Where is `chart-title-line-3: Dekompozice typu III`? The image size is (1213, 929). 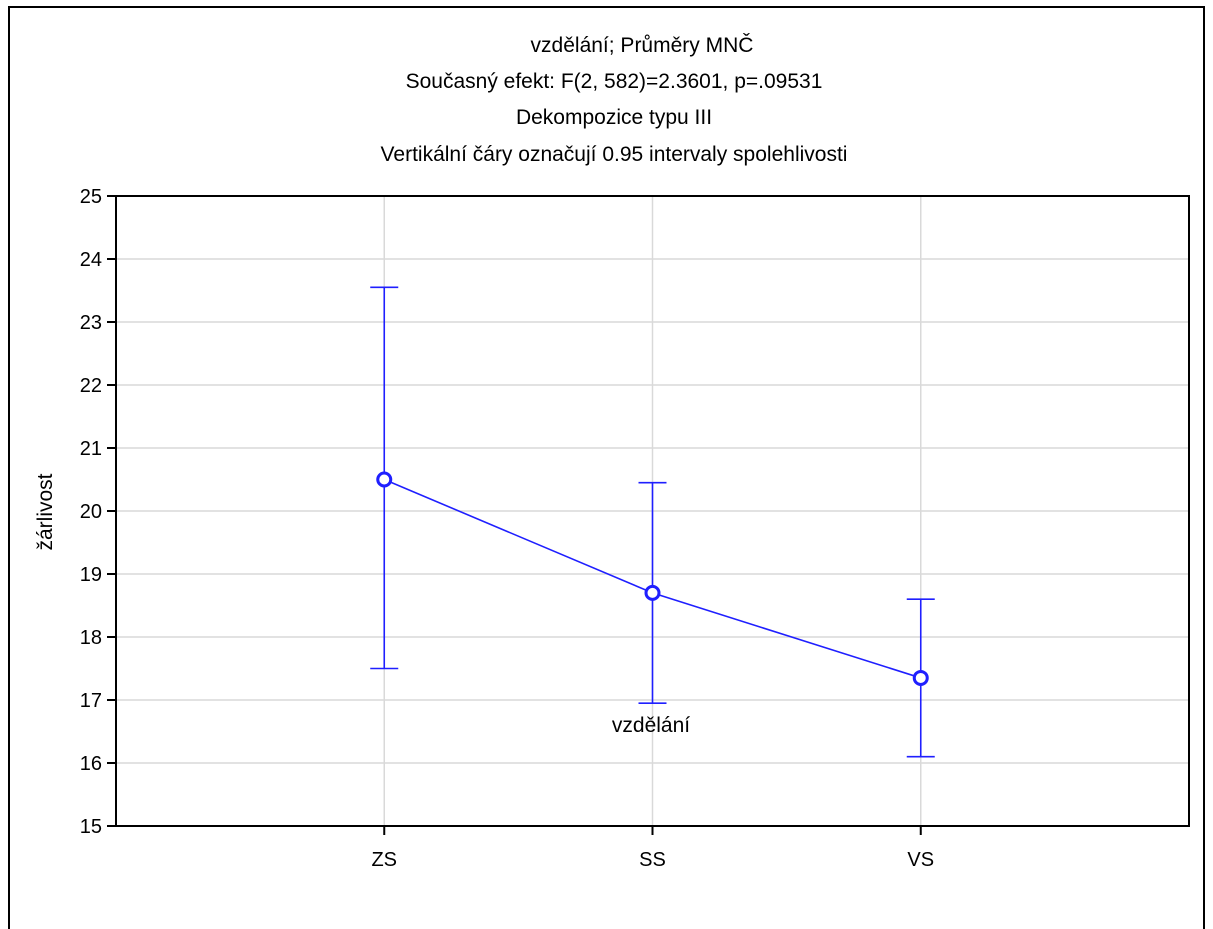 chart-title-line-3: Dekompozice typu III is located at coordinates (614, 117).